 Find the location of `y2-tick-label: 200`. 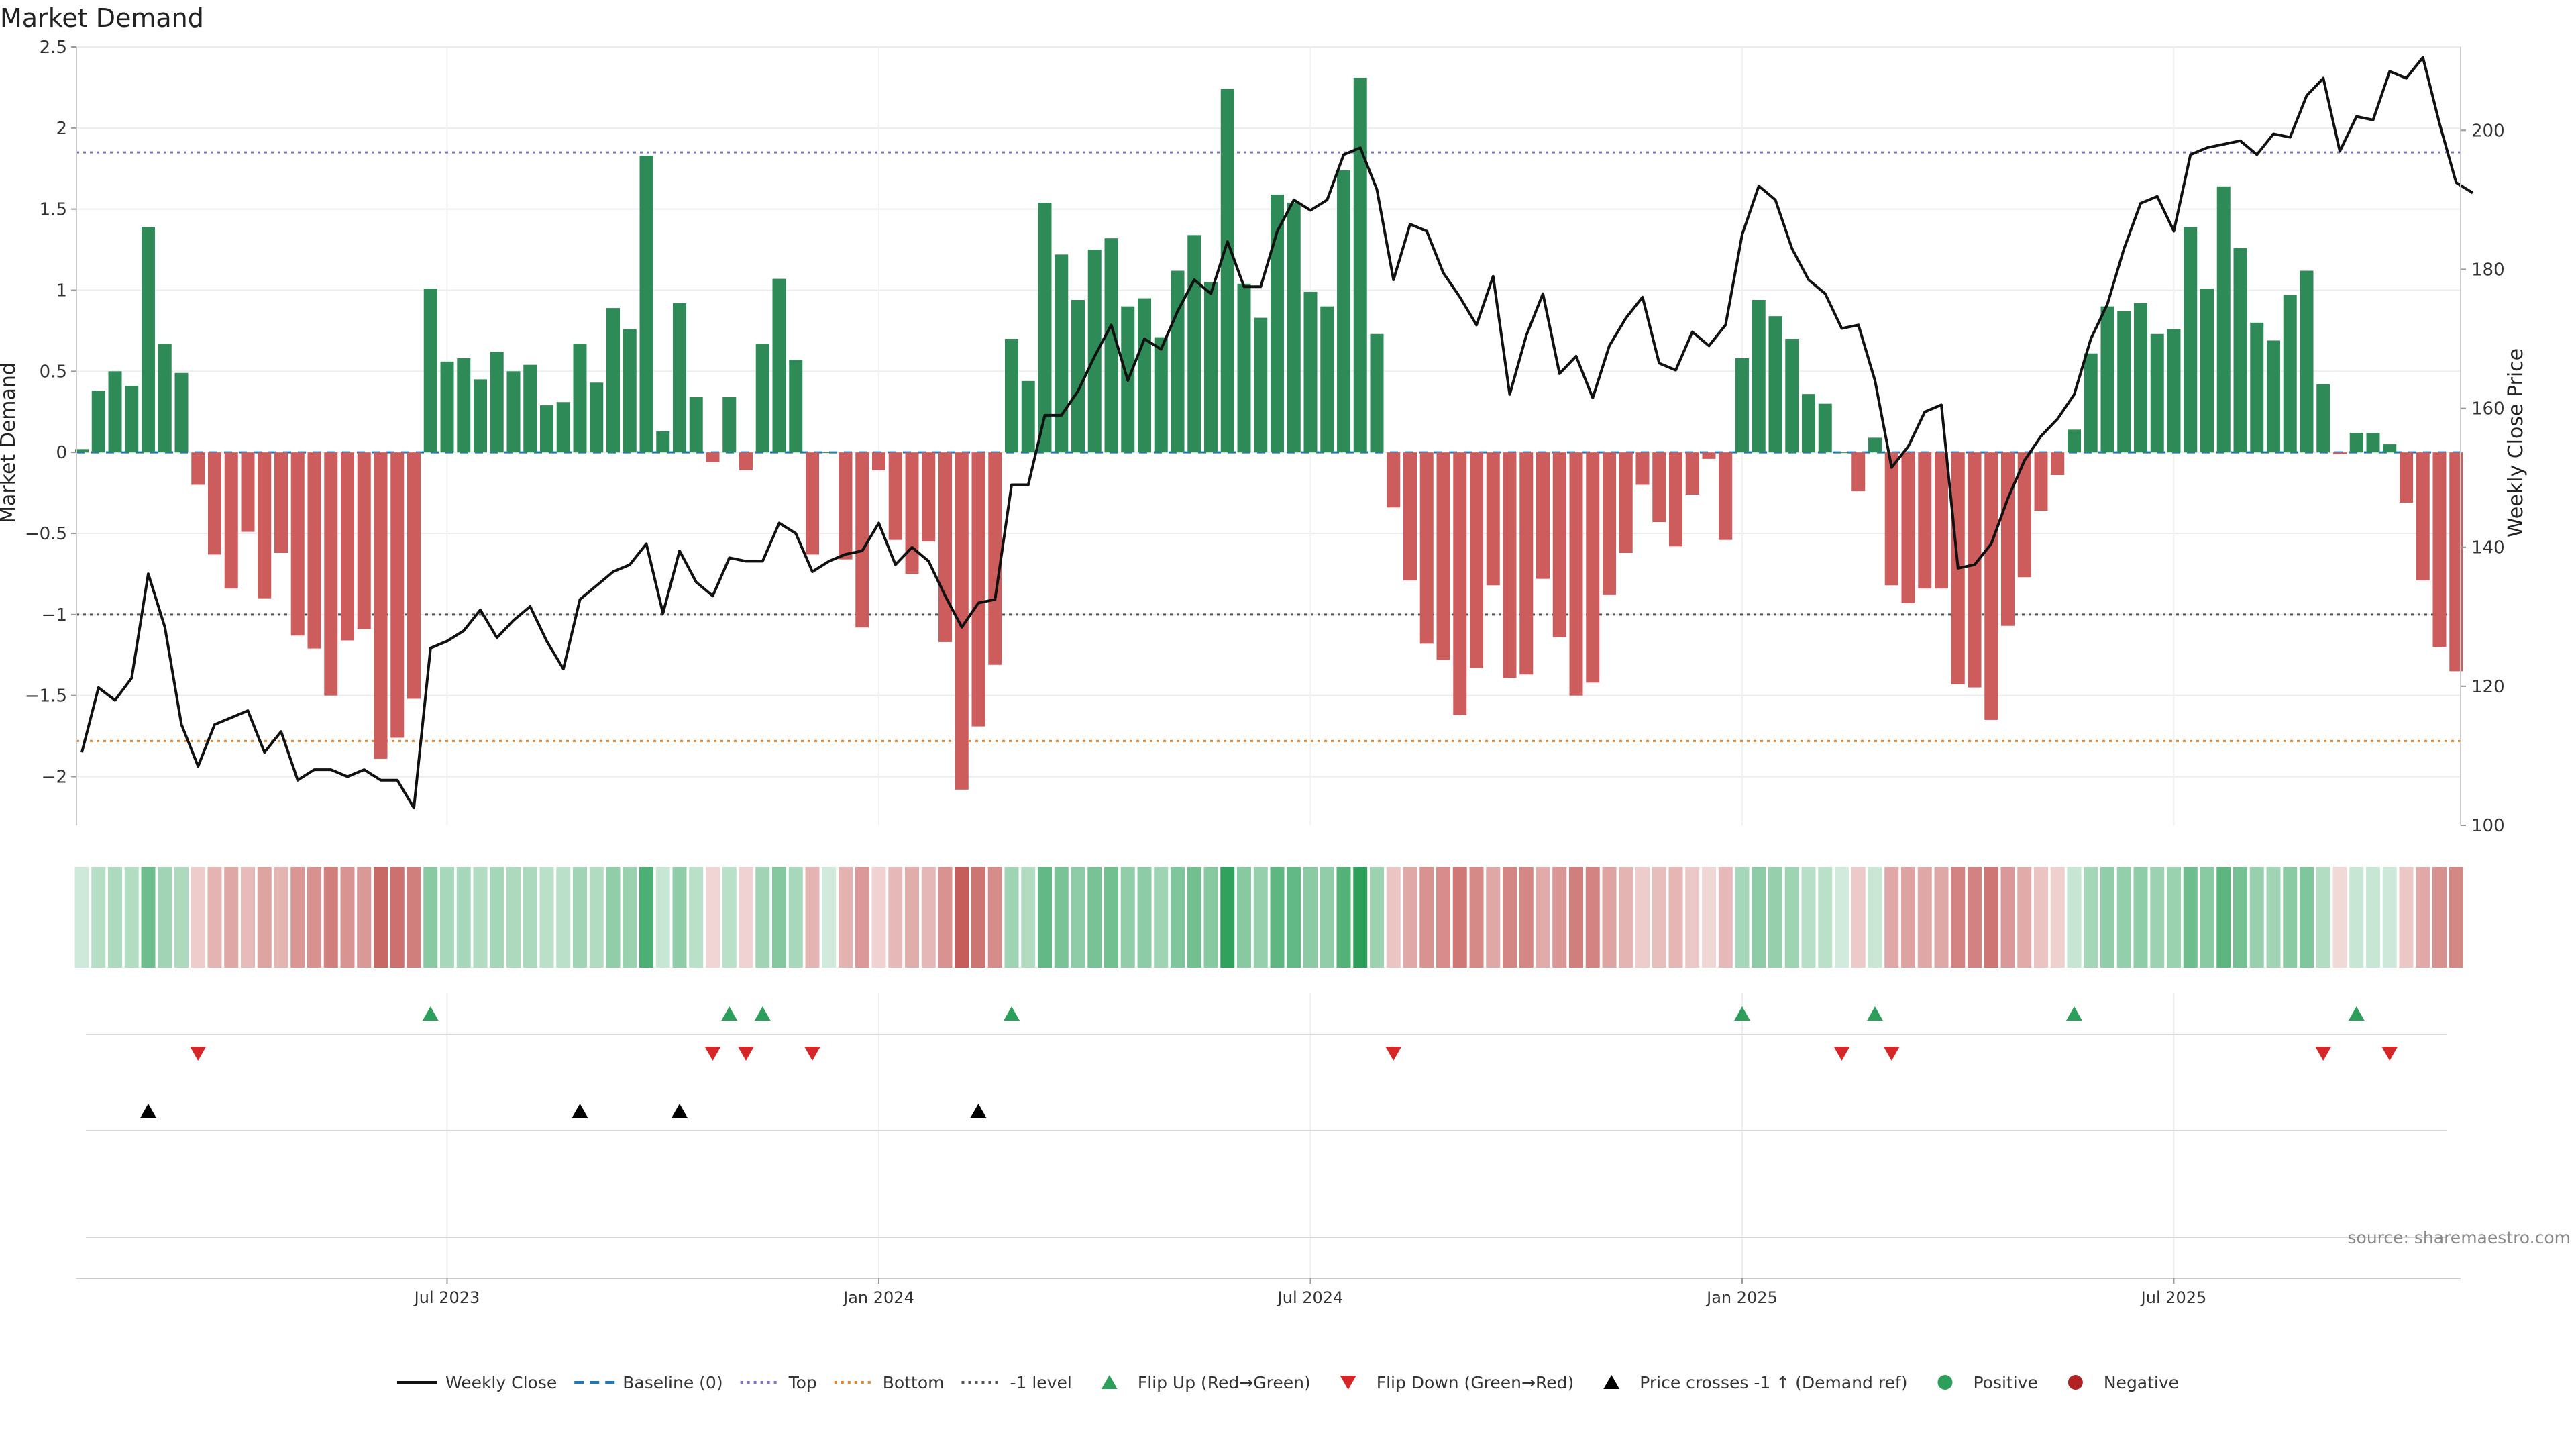

y2-tick-label: 200 is located at coordinates (2488, 131).